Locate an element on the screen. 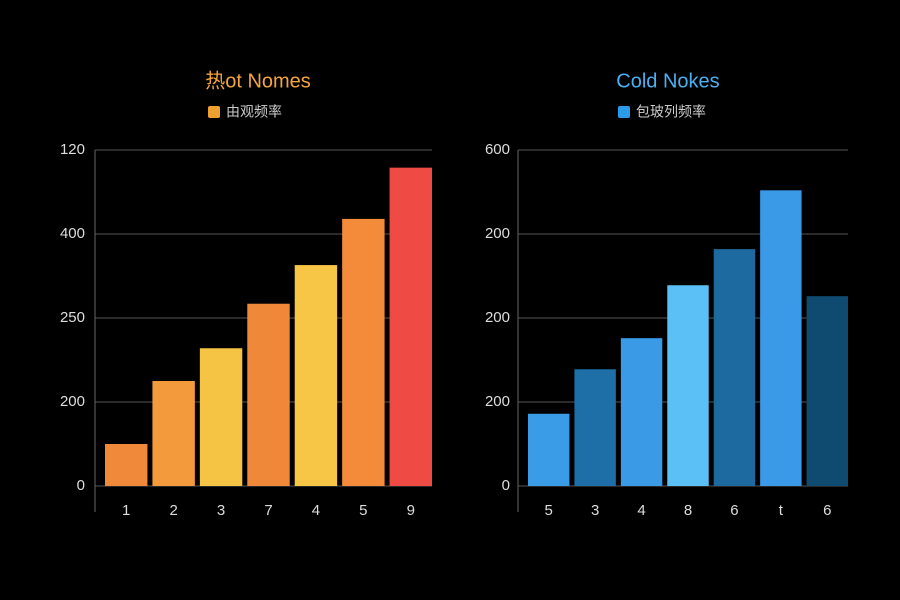 This screenshot has height=600, width=900. chart-title: 热ot Nomes is located at coordinates (258, 80).